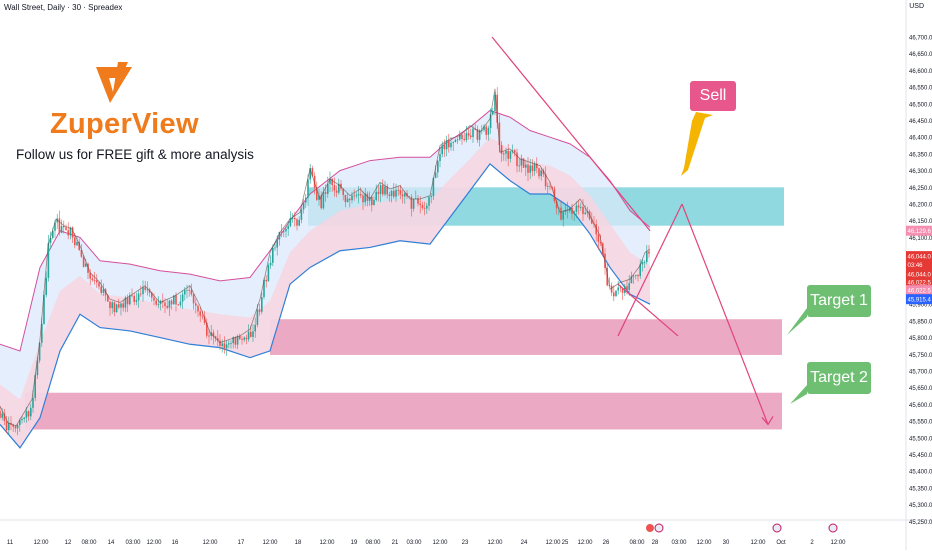 The image size is (932, 555). I want to click on x-tick-label: 24, so click(524, 543).